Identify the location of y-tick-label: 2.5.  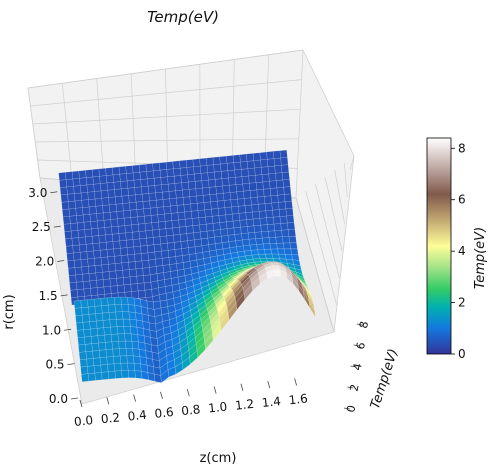
(41, 227).